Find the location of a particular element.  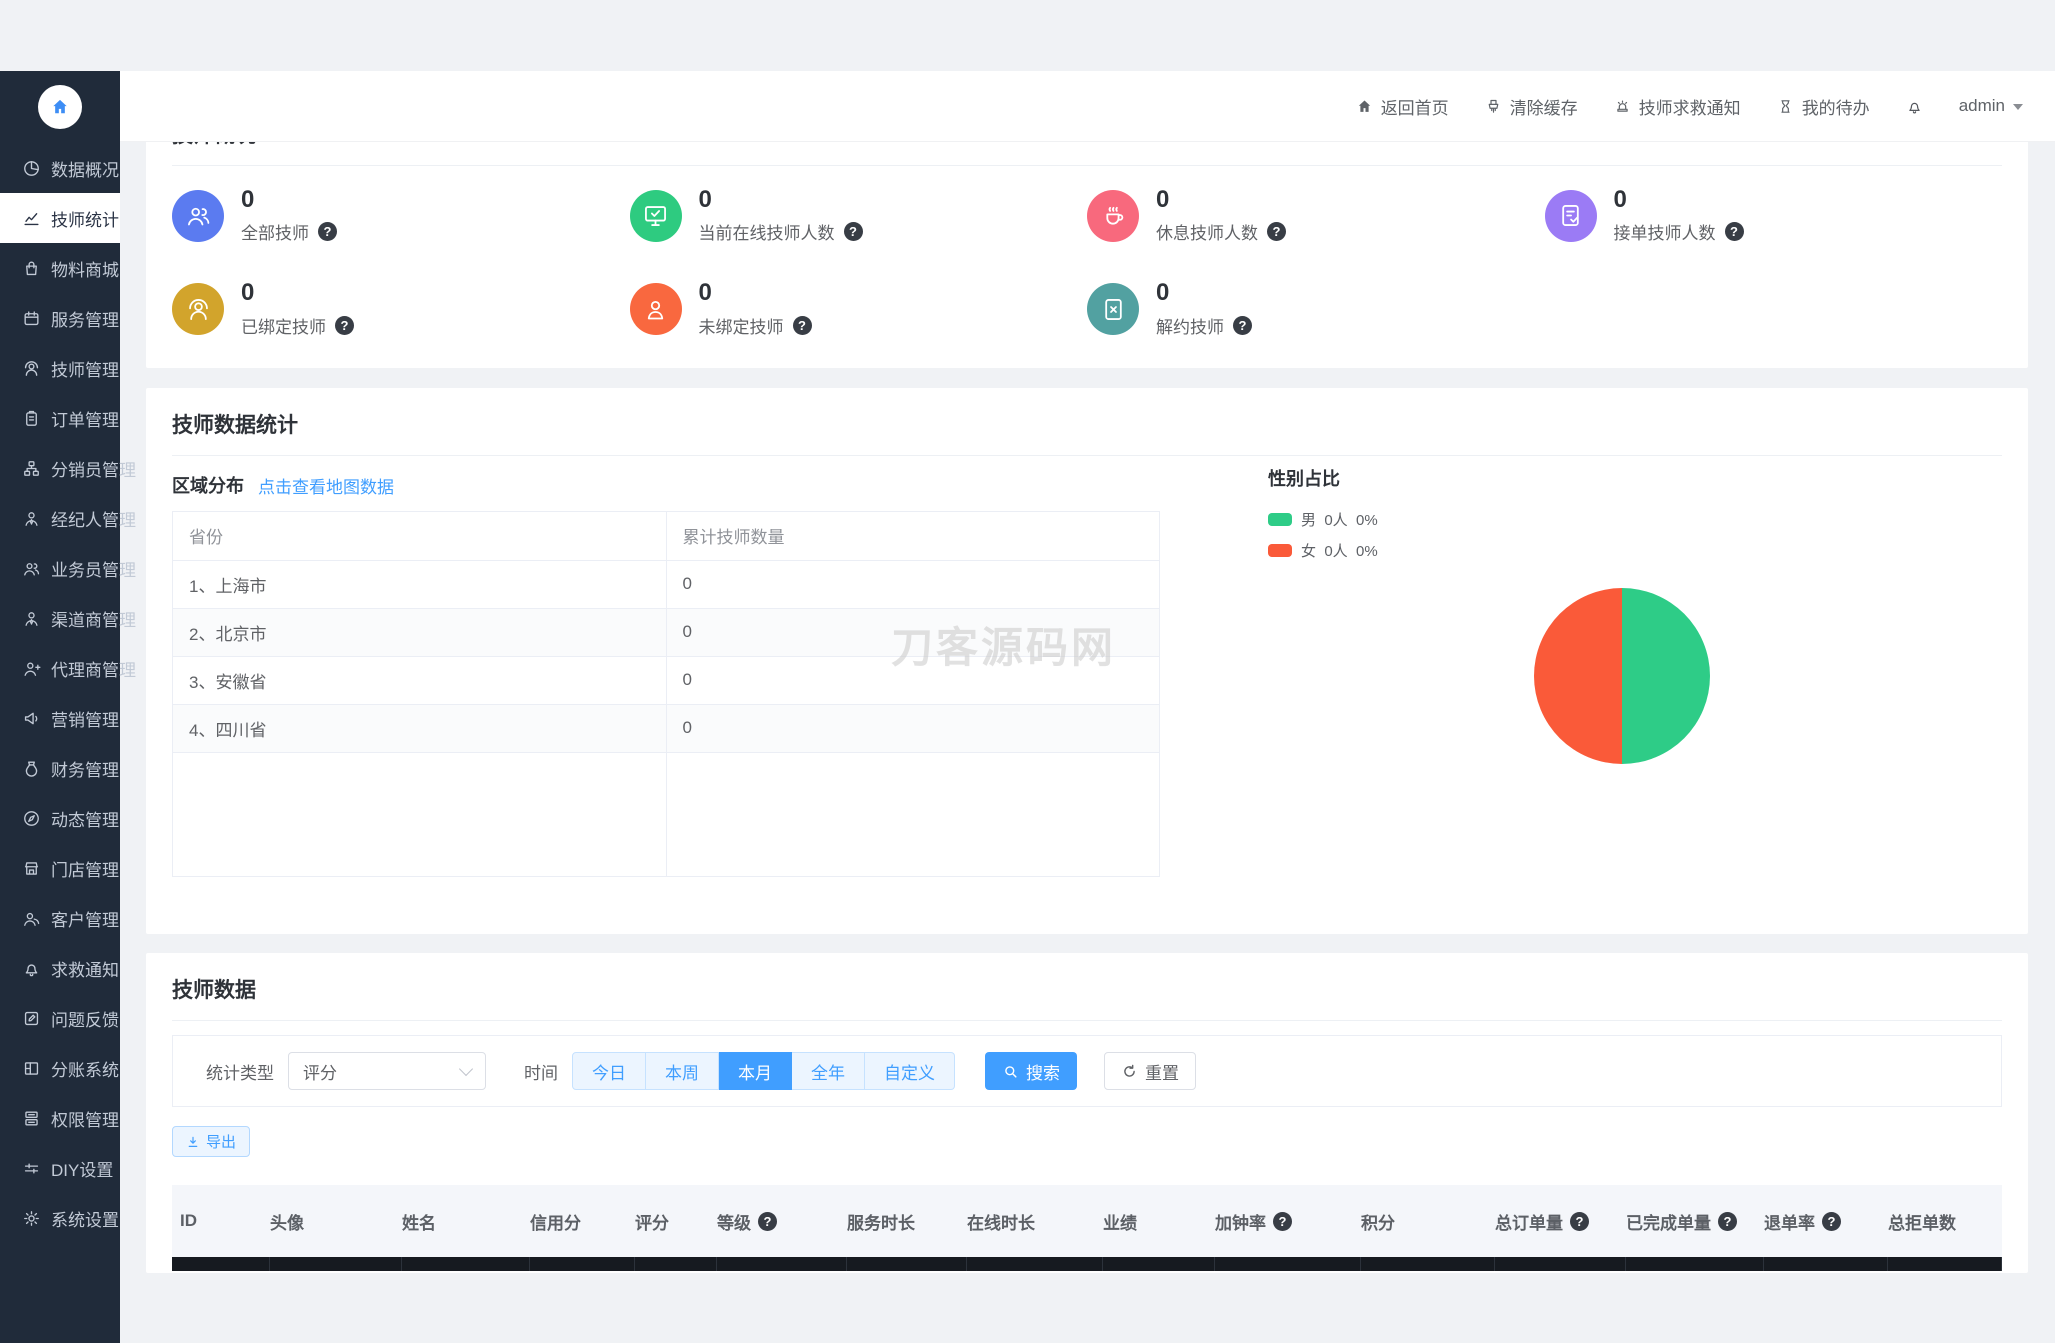

time-filter-0: 今日 is located at coordinates (609, 1071).